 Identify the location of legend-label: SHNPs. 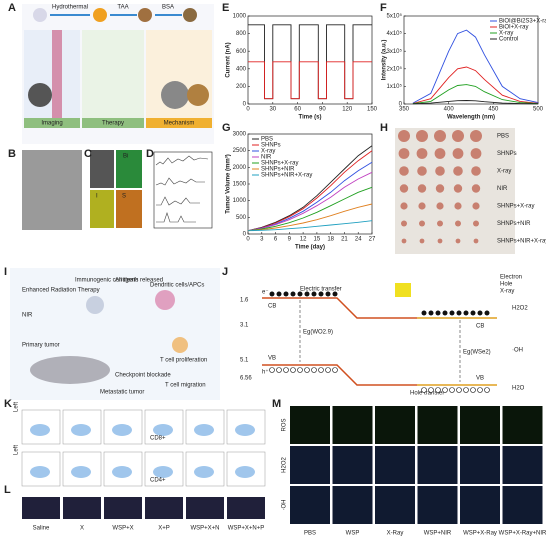
(271, 146).